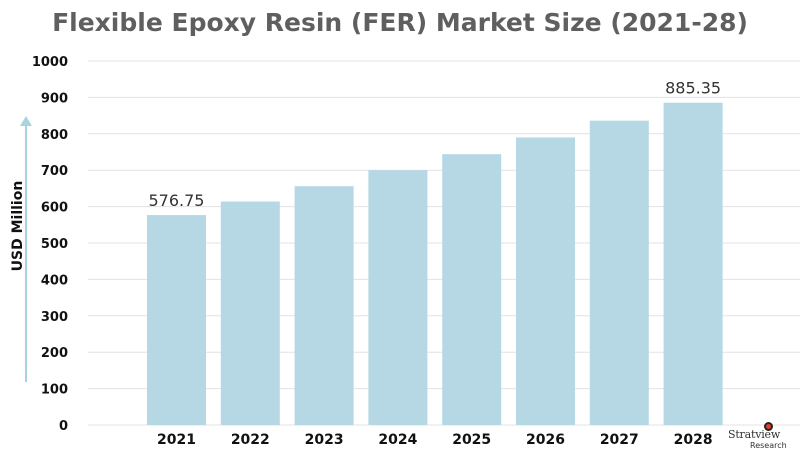 The width and height of the screenshot is (800, 458). Describe the element at coordinates (54, 280) in the screenshot. I see `y-tick-label: 400` at that location.